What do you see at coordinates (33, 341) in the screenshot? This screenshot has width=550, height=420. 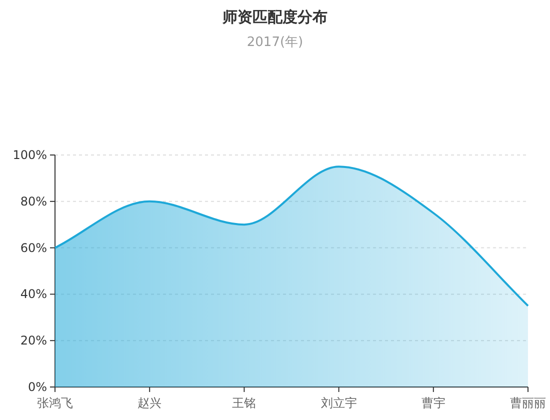 I see `y-tick-label: 20%` at bounding box center [33, 341].